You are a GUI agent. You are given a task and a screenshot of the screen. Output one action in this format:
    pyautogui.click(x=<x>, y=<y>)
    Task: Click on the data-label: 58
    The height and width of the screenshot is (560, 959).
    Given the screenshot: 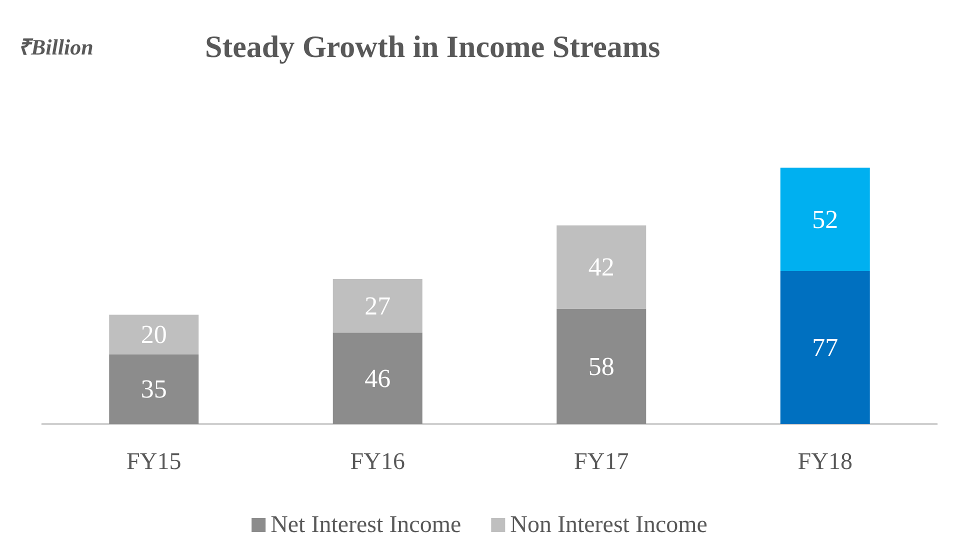 What is the action you would take?
    pyautogui.click(x=601, y=366)
    